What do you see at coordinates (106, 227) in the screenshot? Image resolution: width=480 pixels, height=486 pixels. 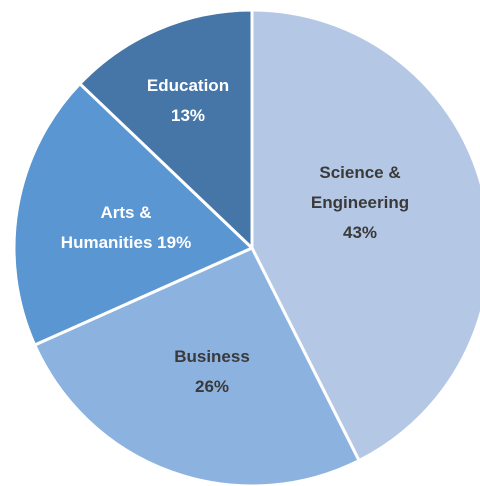 I see `category-name: Arts & Humanities` at bounding box center [106, 227].